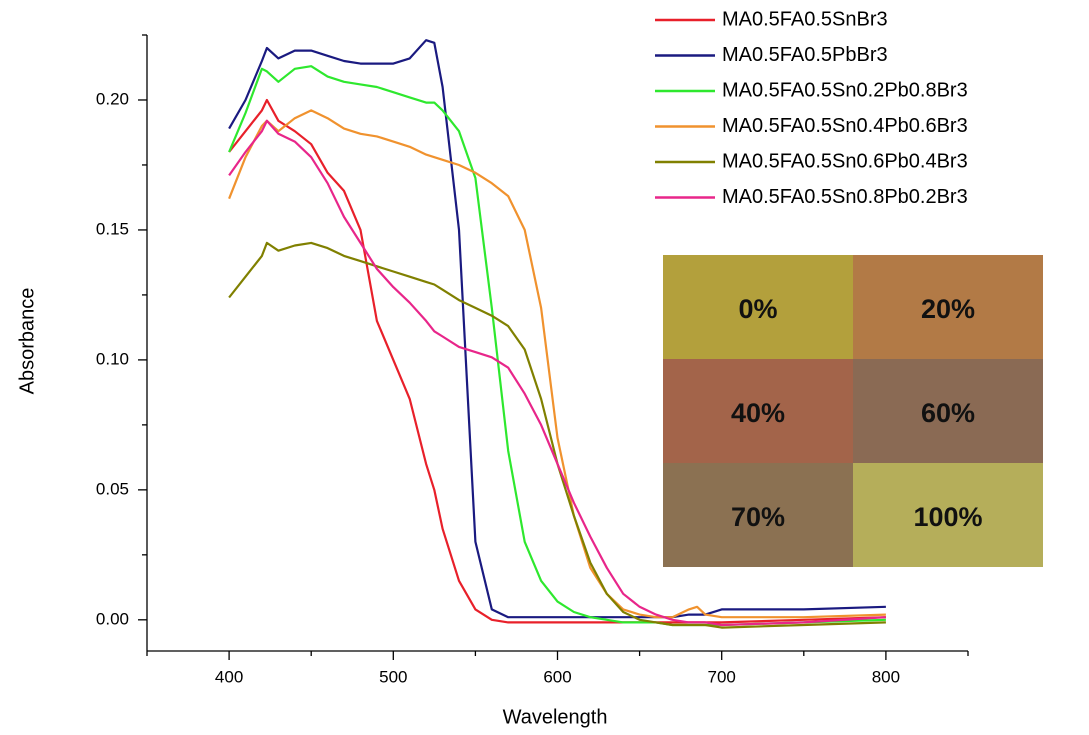 The height and width of the screenshot is (735, 1089). What do you see at coordinates (722, 676) in the screenshot?
I see `x-tick-label: 700` at bounding box center [722, 676].